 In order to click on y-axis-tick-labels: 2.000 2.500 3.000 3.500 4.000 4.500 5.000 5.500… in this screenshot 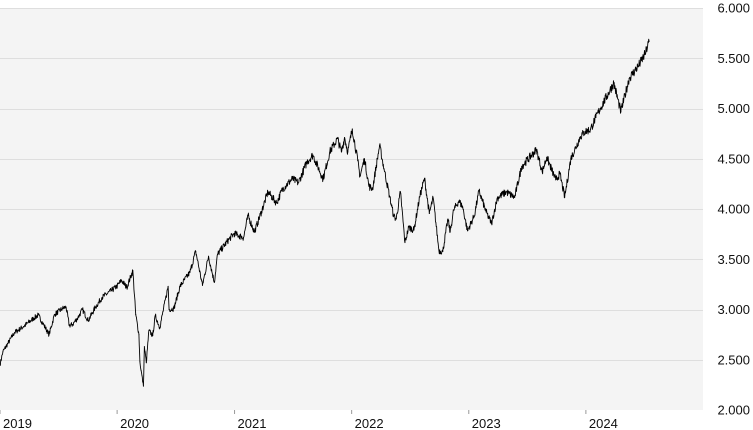, I will do `click(733, 209)`.